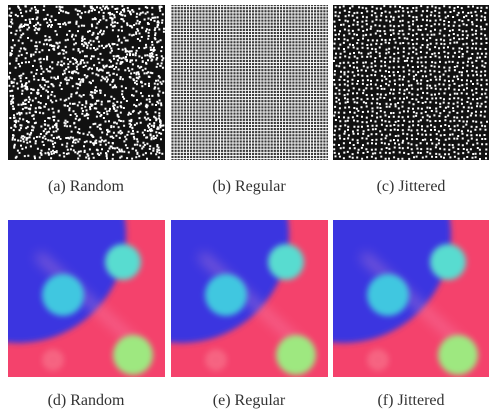 The image size is (489, 414). Describe the element at coordinates (249, 186) in the screenshot. I see `caption: (b) Regular` at that location.